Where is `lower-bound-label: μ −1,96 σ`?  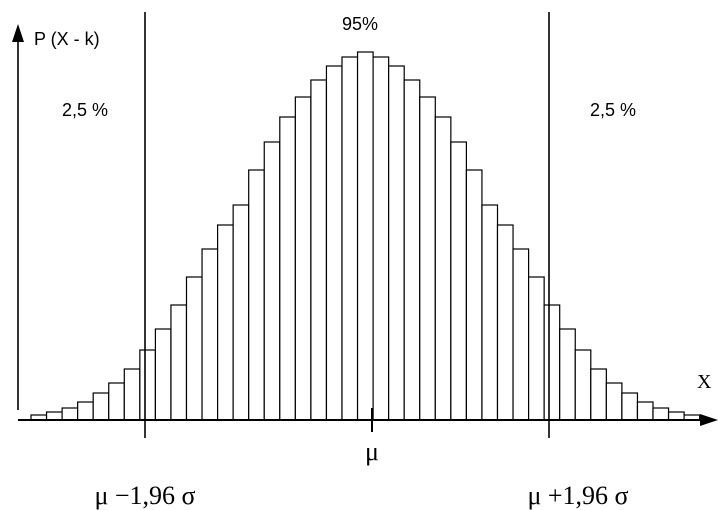 lower-bound-label: μ −1,96 σ is located at coordinates (144, 495).